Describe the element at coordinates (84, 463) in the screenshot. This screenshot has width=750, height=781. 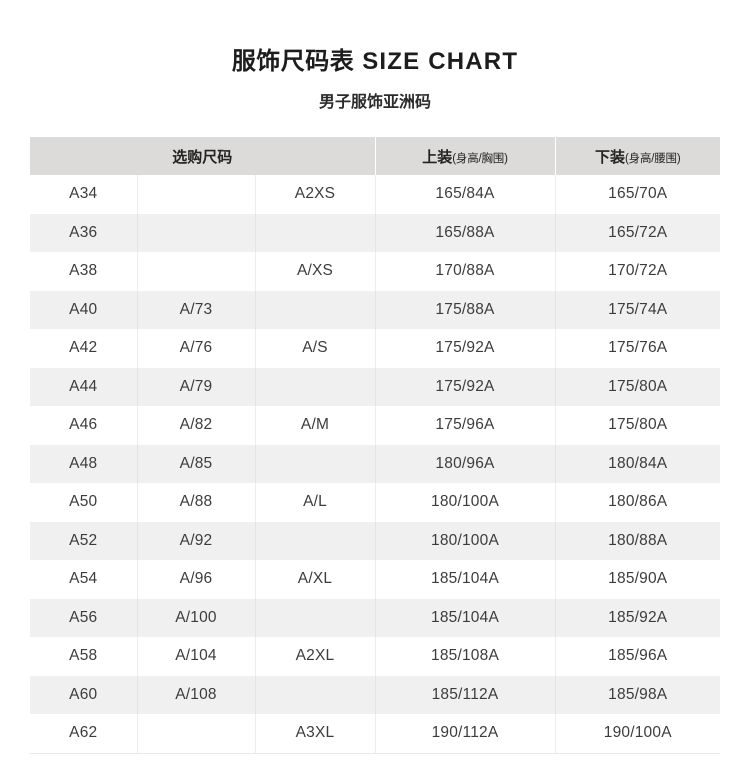
I see `cell-numeric-size: A48` at that location.